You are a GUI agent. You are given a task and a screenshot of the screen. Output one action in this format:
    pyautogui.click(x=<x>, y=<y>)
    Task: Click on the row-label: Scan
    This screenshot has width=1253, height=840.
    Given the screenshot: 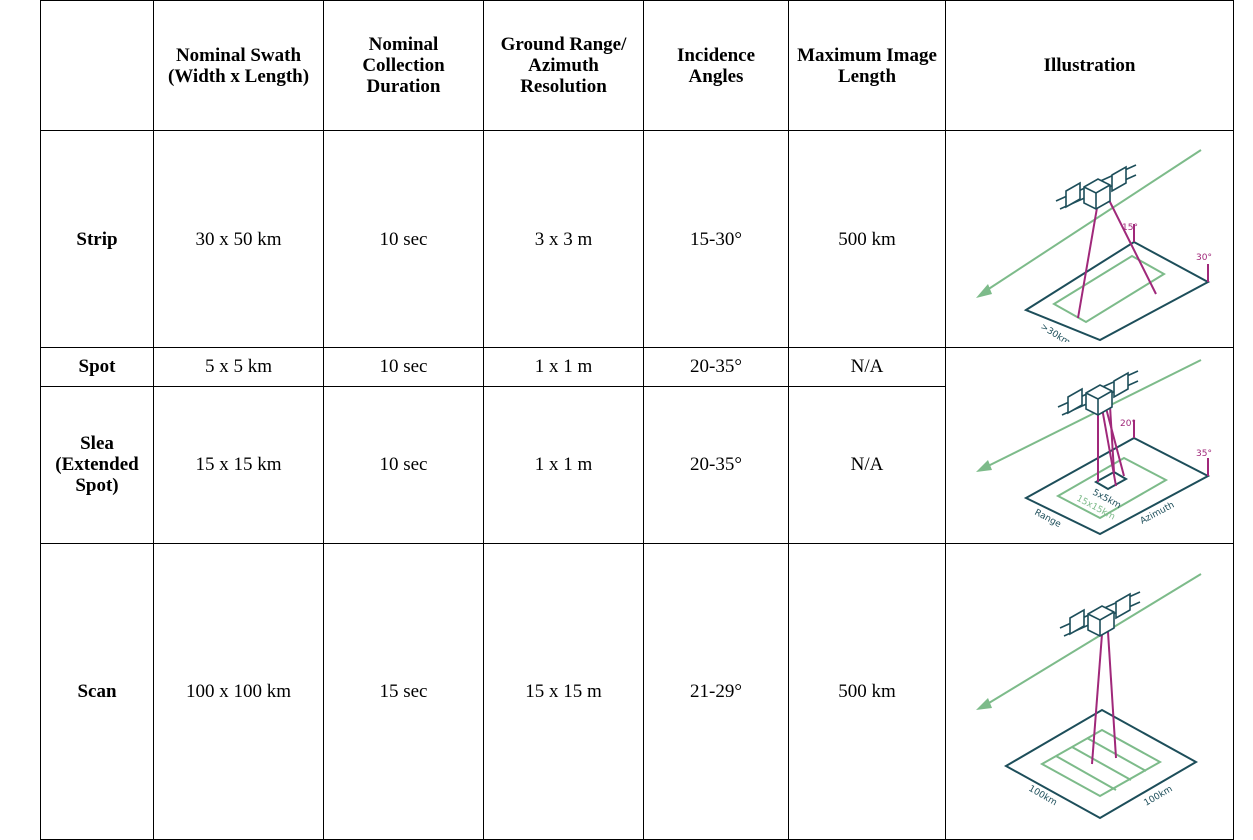 What is the action you would take?
    pyautogui.click(x=97, y=691)
    